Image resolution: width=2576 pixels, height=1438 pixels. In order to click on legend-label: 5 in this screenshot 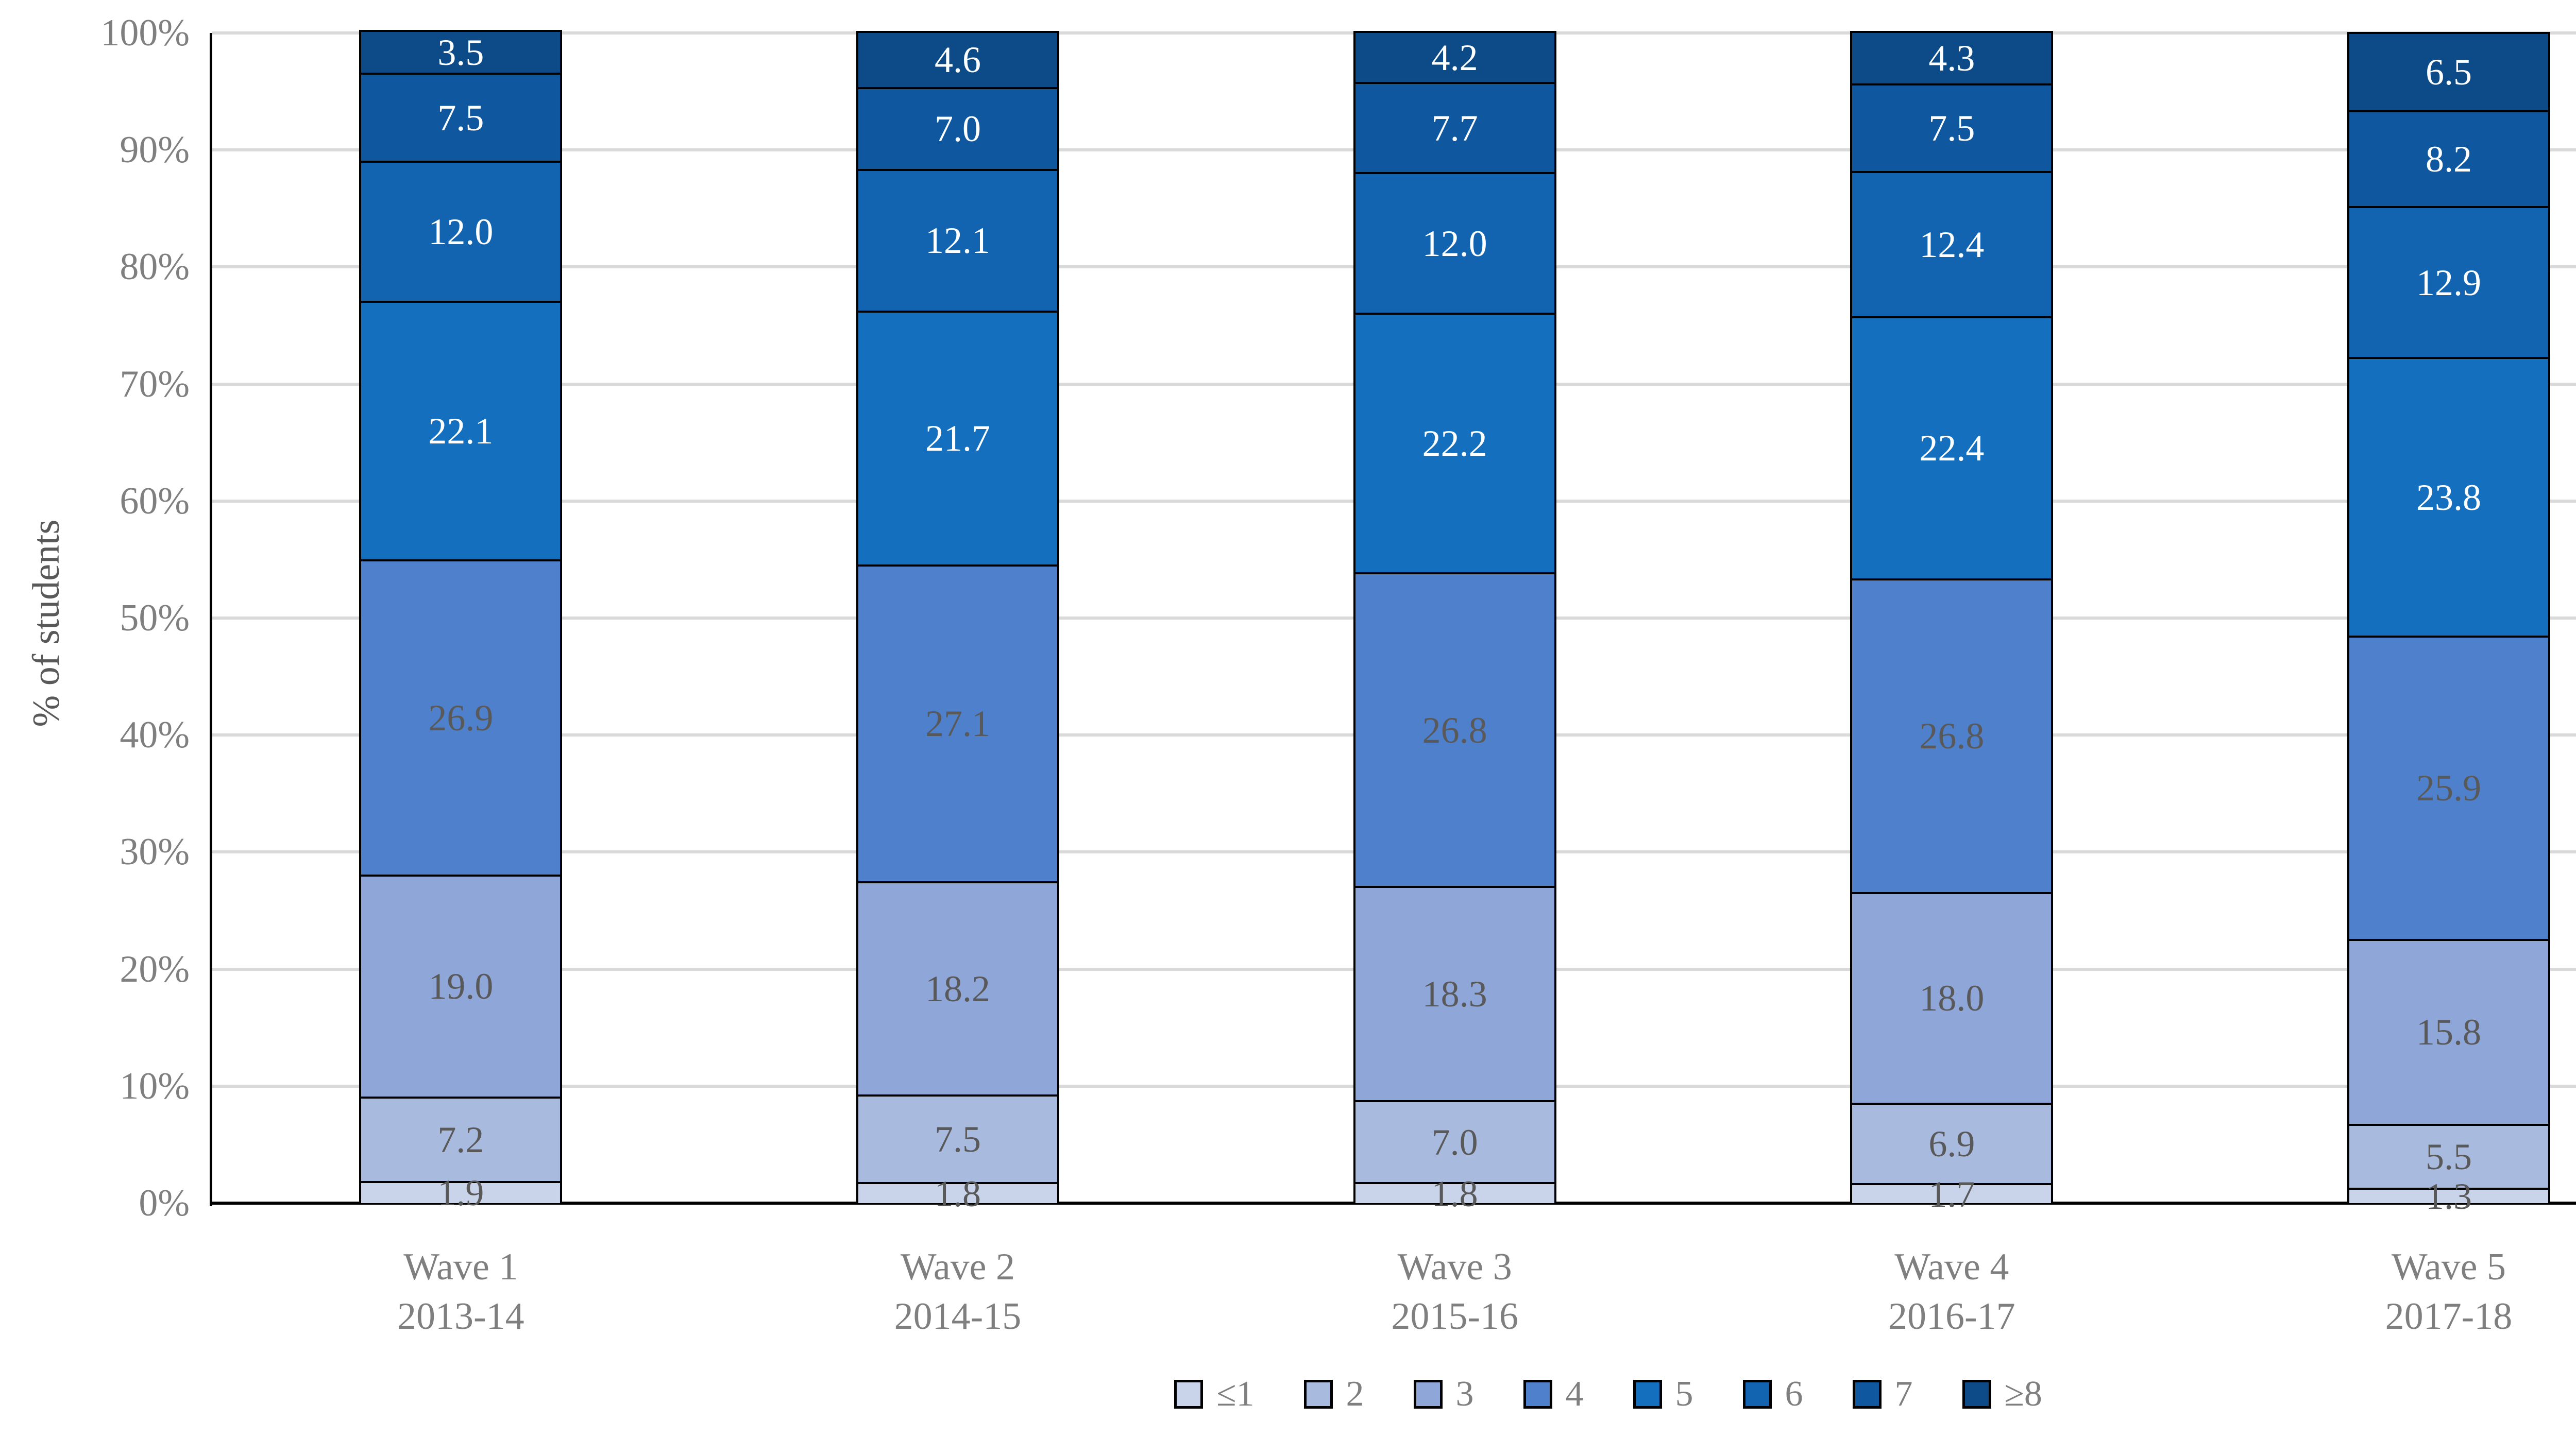, I will do `click(1684, 1394)`.